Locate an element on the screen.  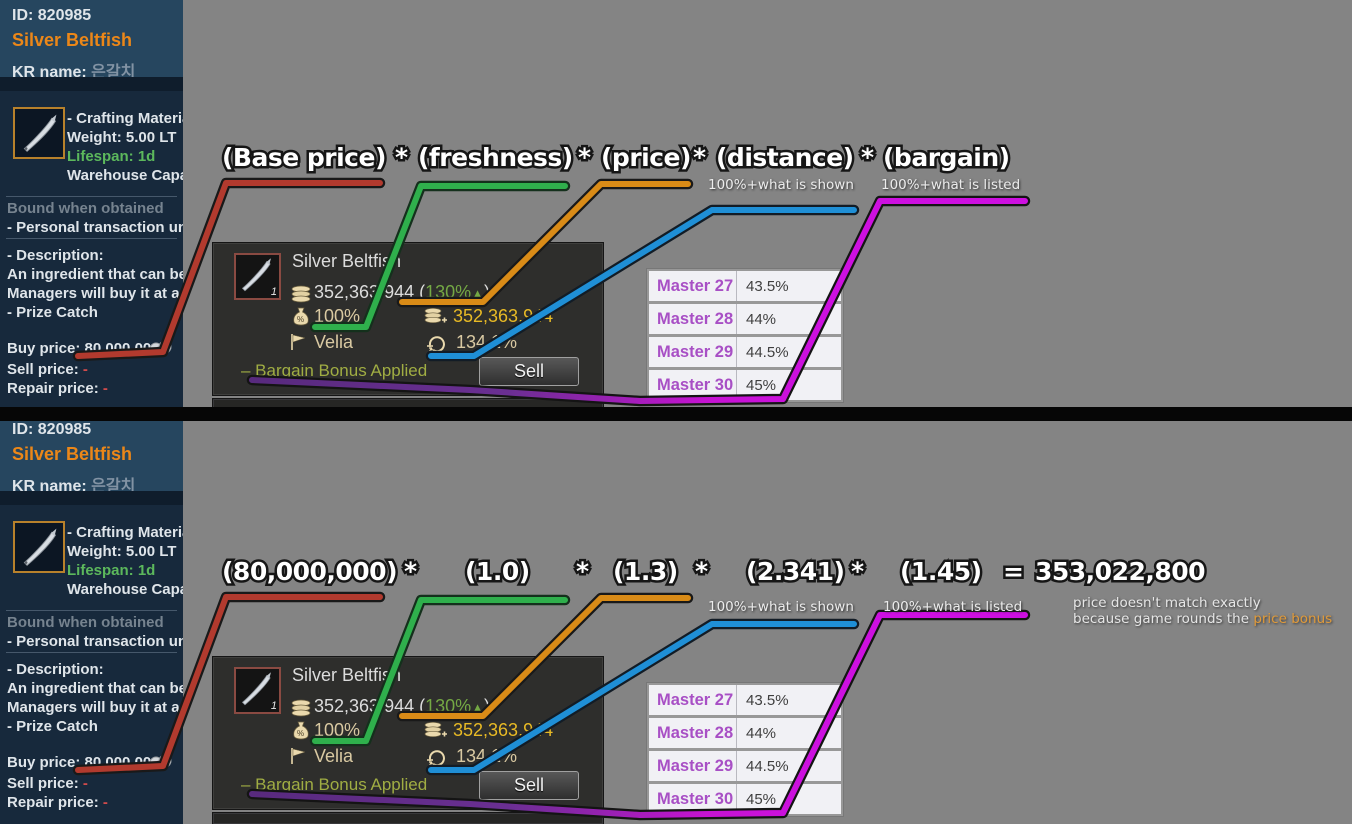
personal-transaction-note: - Personal transaction unavailable is located at coordinates (95, 227).